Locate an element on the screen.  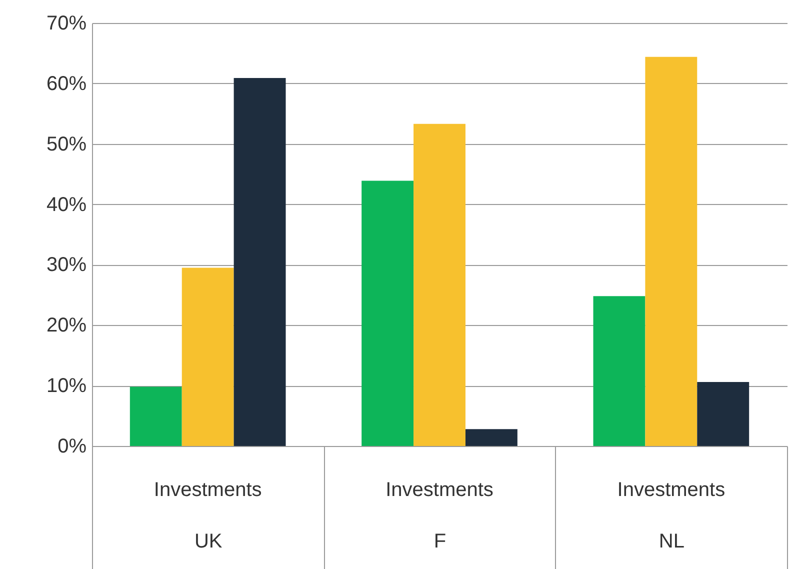
y-tick-label: 0% is located at coordinates (72, 447).